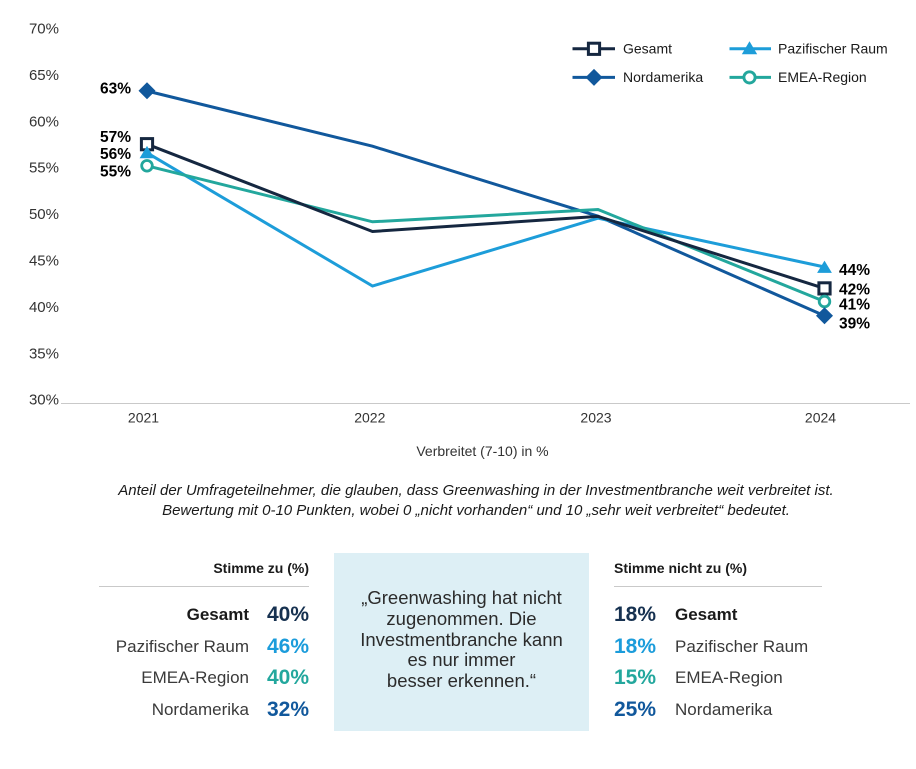  What do you see at coordinates (822, 77) in the screenshot?
I see `svg-text: EMEA-Region` at bounding box center [822, 77].